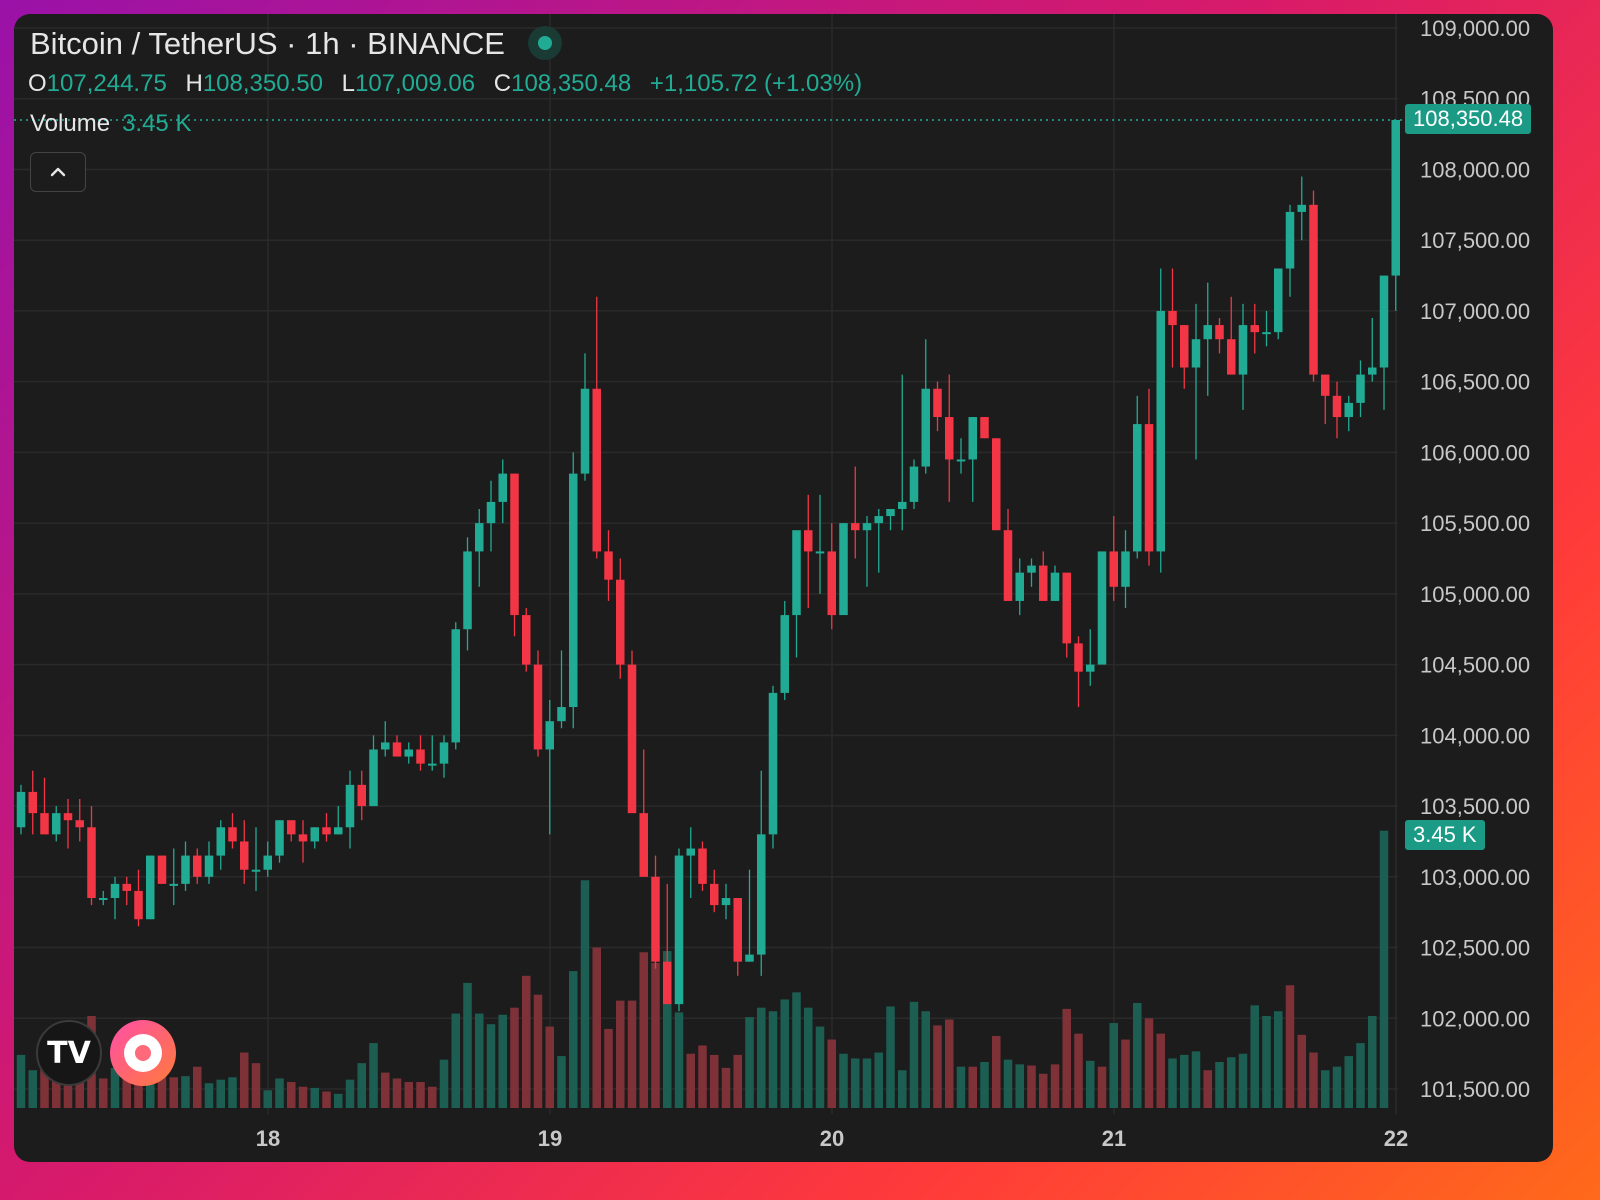 The height and width of the screenshot is (1200, 1600). Describe the element at coordinates (832, 1138) in the screenshot. I see `time-tick-label: 20` at that location.